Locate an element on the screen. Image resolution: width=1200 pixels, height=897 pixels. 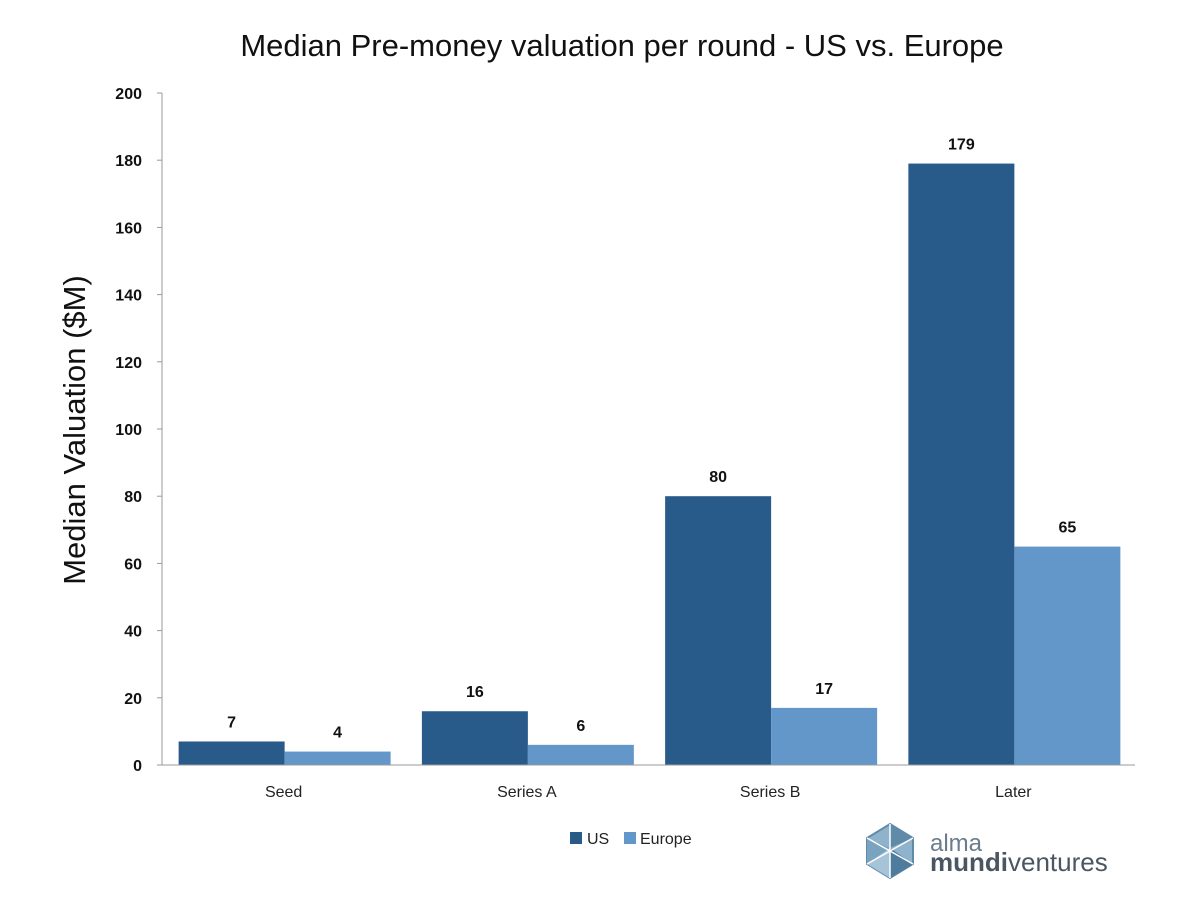
legend-swatch-us is located at coordinates (576, 838).